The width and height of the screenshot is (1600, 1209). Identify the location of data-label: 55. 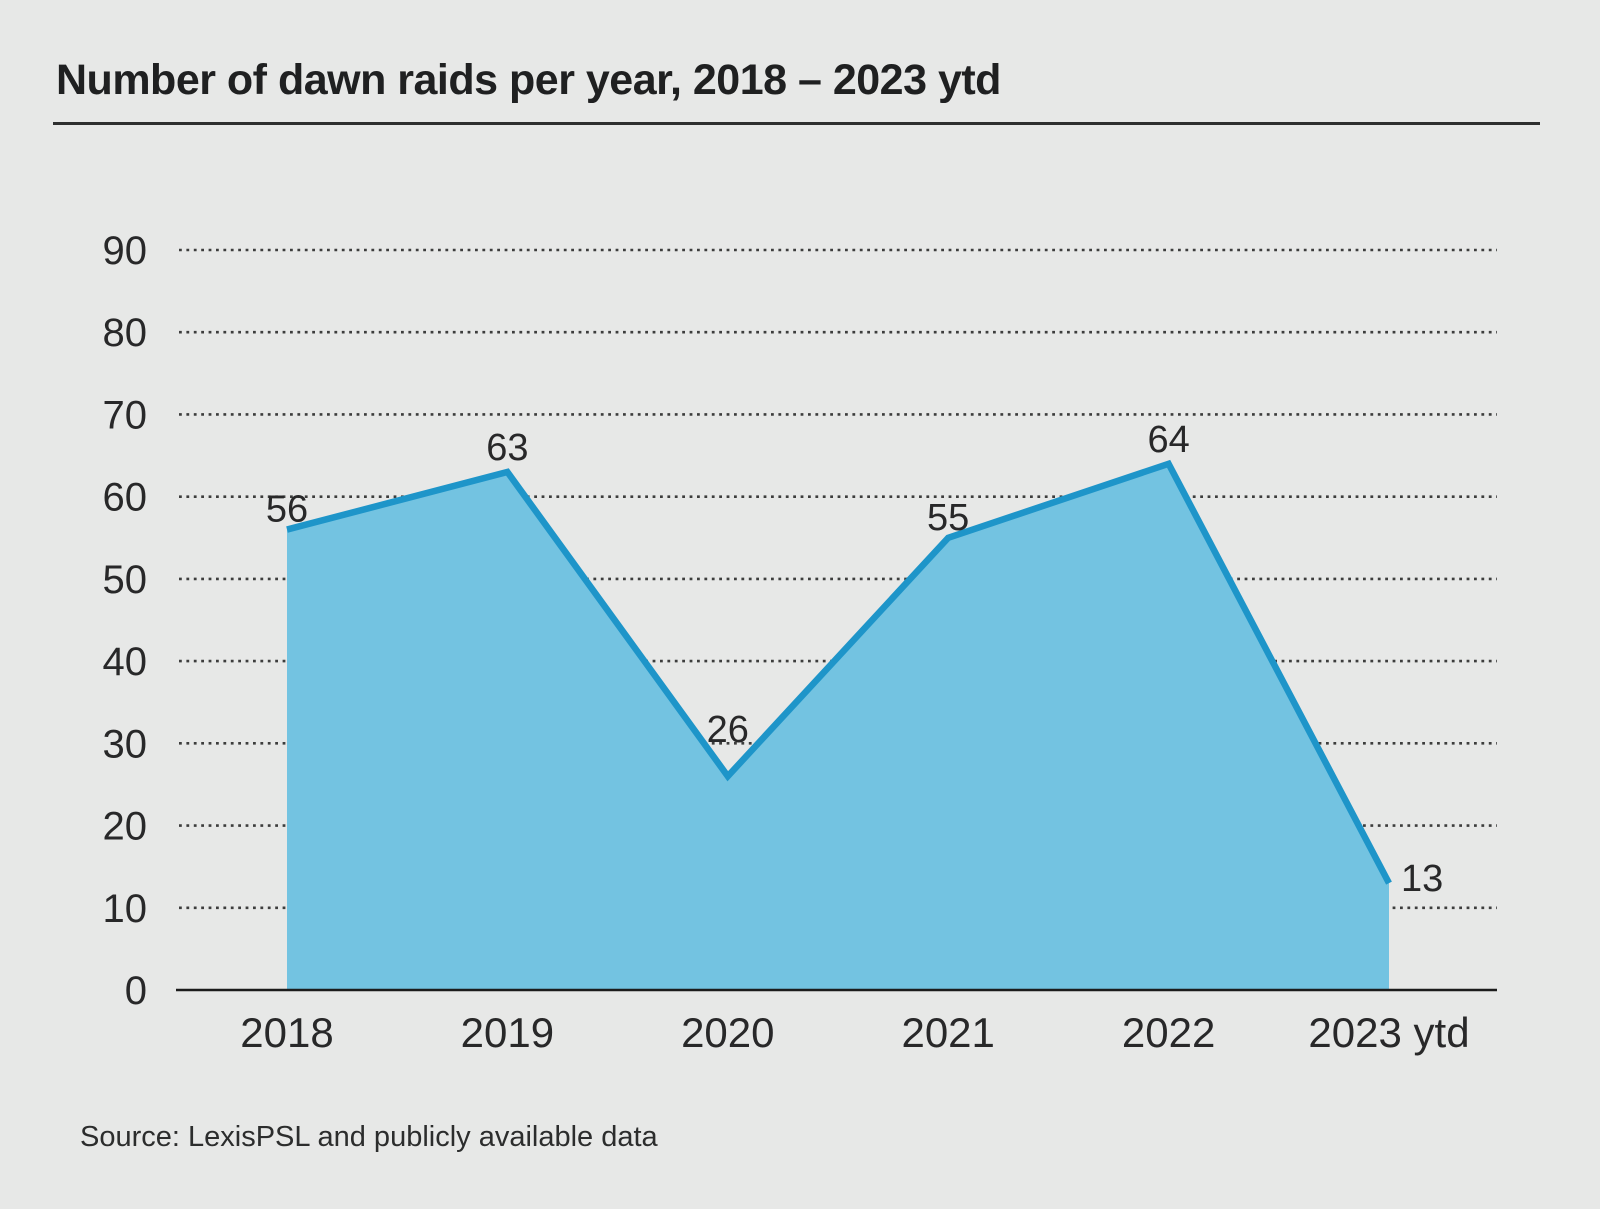
(948, 518).